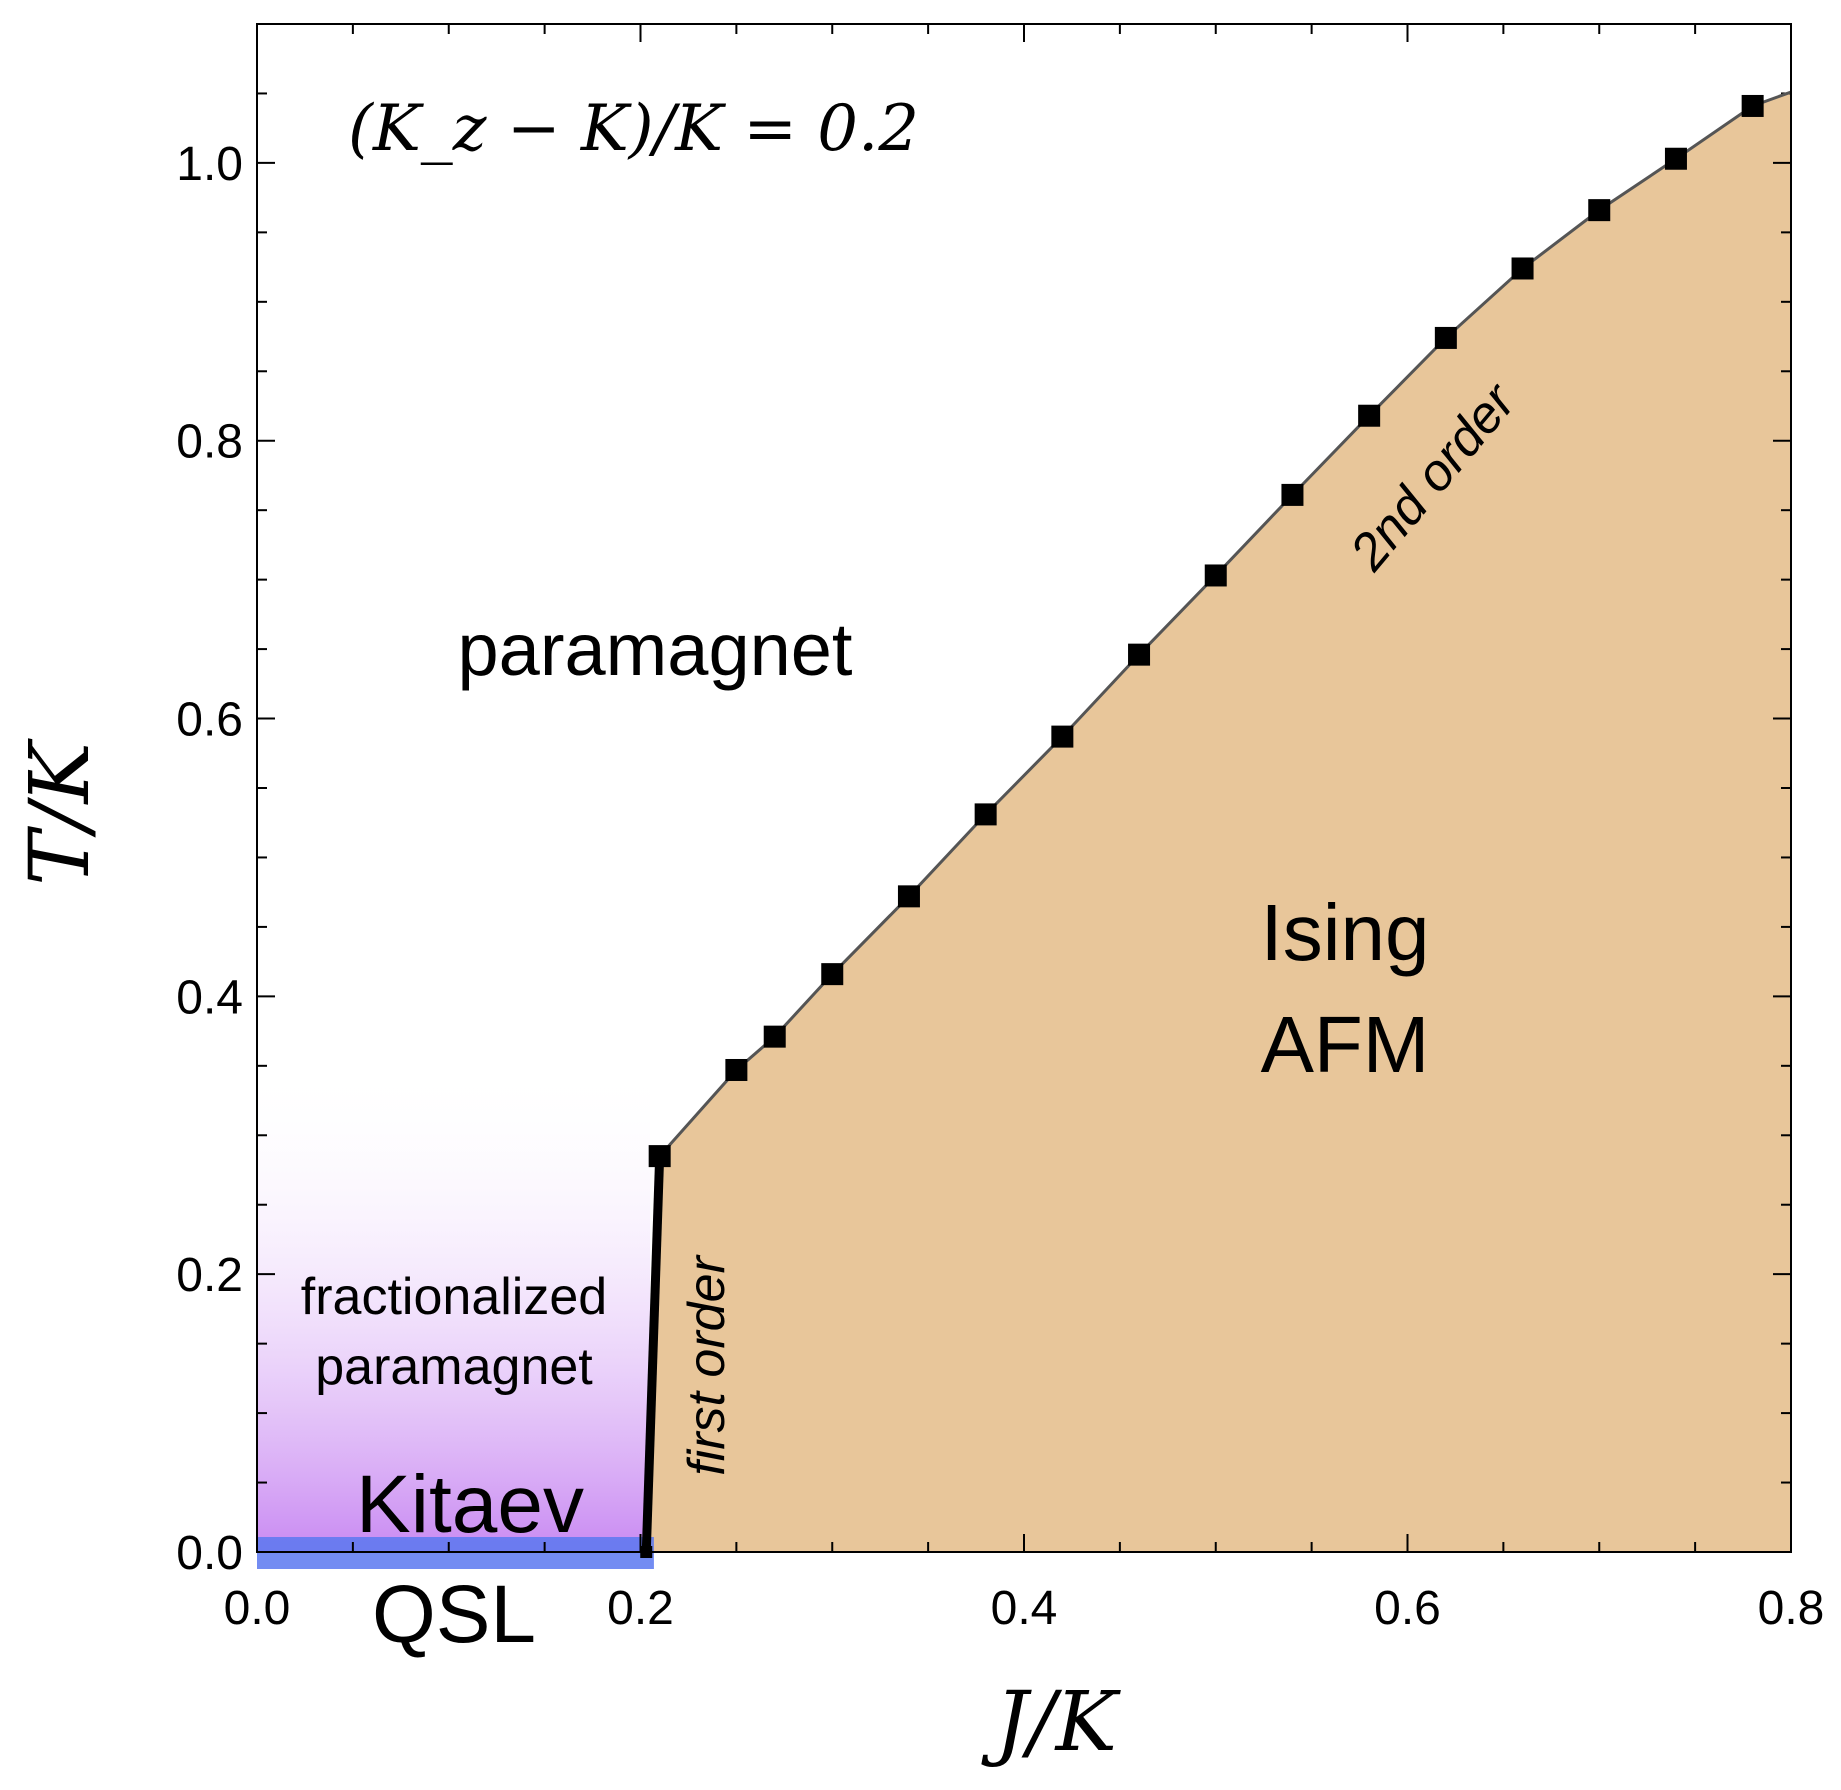 This screenshot has height=1790, width=1841. What do you see at coordinates (653, 1354) in the screenshot?
I see `first-order-line` at bounding box center [653, 1354].